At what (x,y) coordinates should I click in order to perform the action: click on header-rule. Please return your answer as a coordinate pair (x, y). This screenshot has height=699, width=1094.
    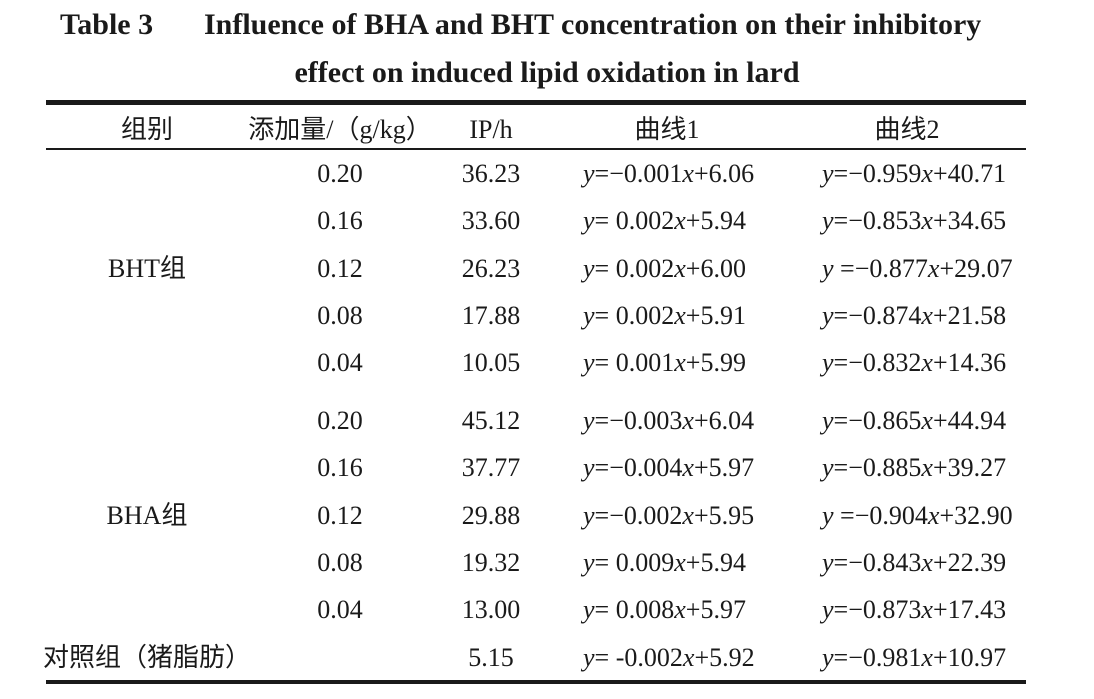
    Looking at the image, I should click on (536, 149).